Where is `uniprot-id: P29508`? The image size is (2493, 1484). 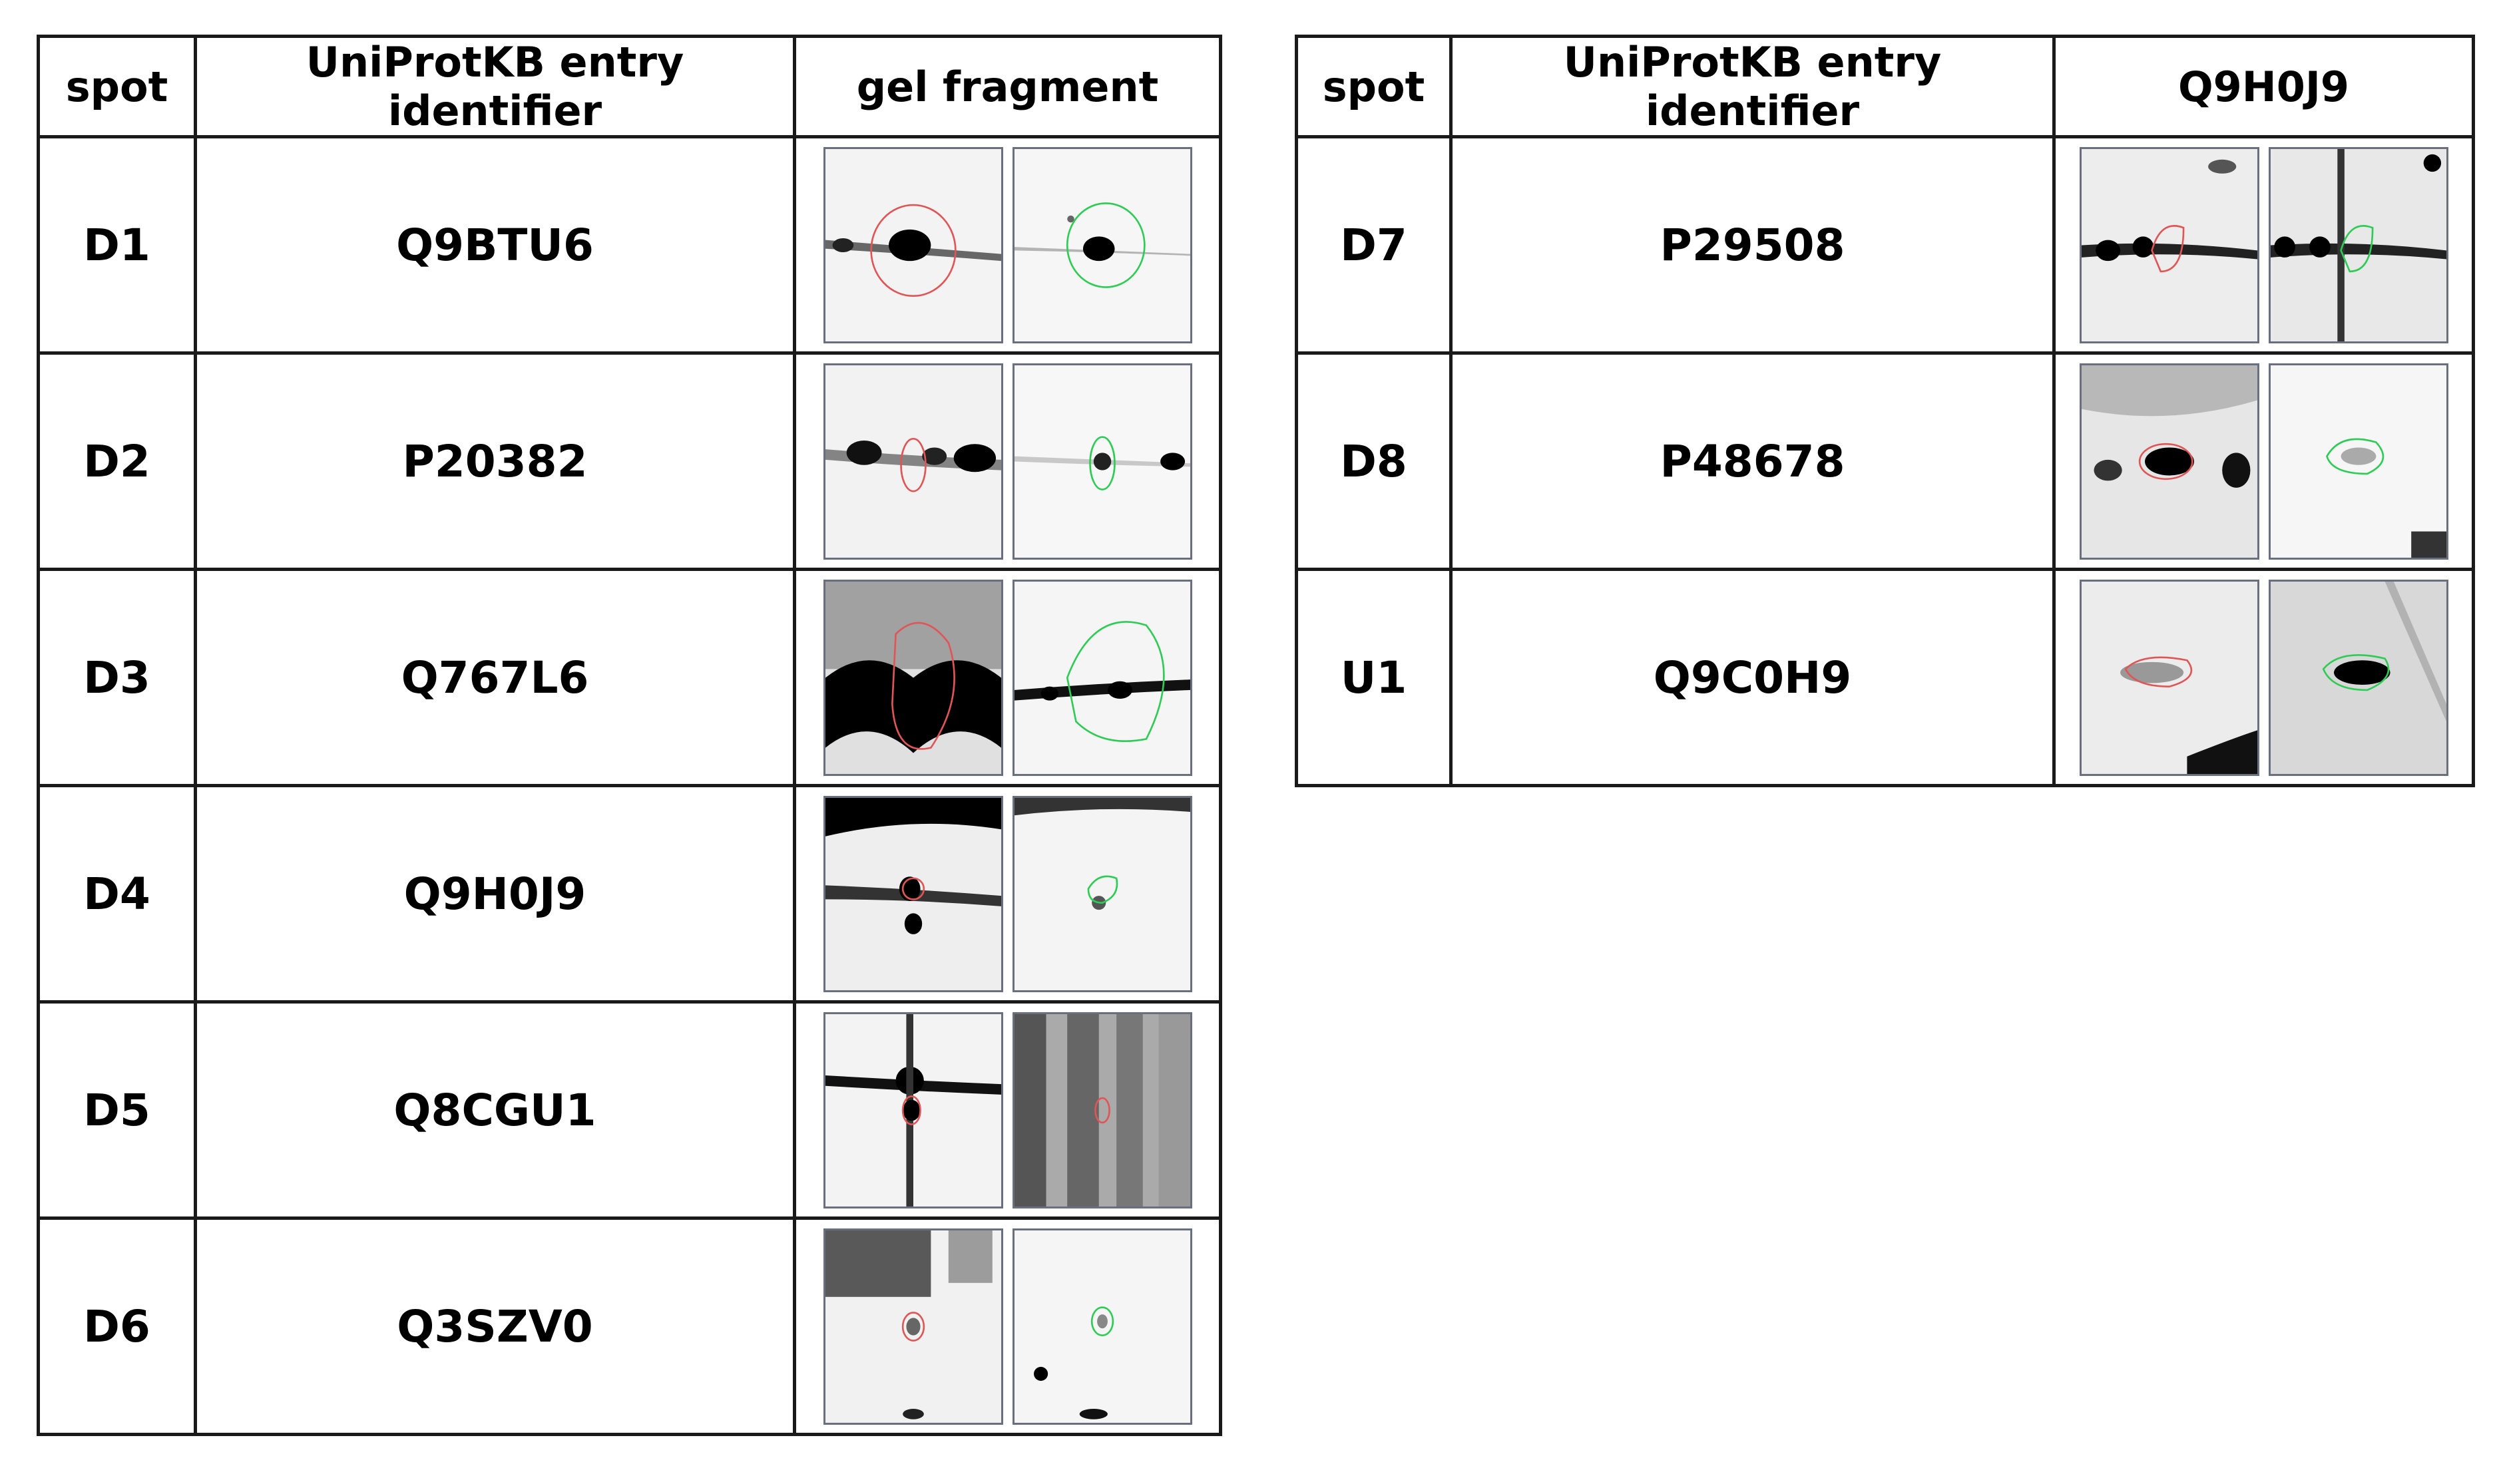
uniprot-id: P29508 is located at coordinates (1752, 245).